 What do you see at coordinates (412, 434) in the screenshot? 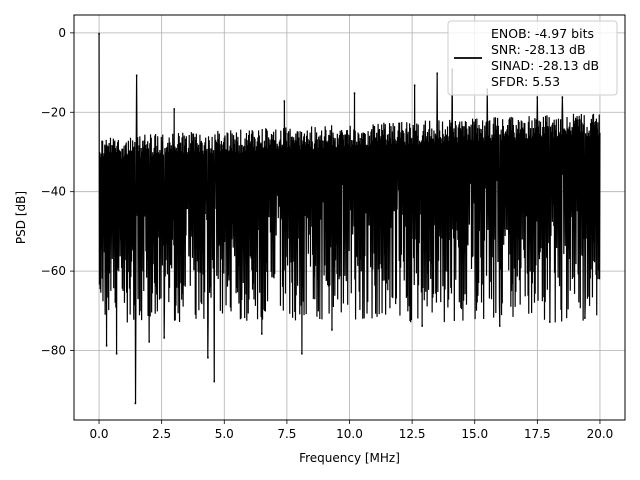
I see `x-tick-label: 12.5` at bounding box center [412, 434].